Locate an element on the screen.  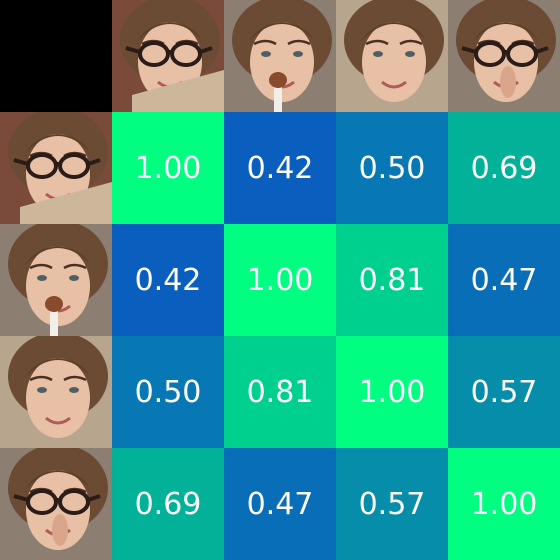
heatmap-cell-r4-c2: 0.47 is located at coordinates (280, 504).